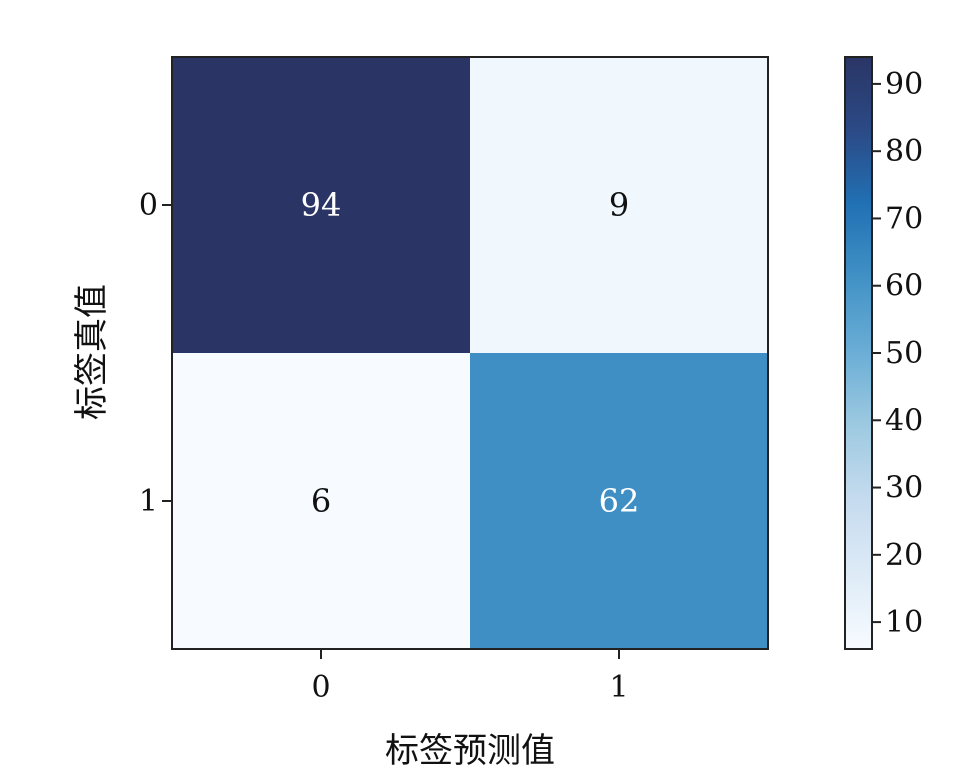  I want to click on cell-value-0-1: 9, so click(619, 205).